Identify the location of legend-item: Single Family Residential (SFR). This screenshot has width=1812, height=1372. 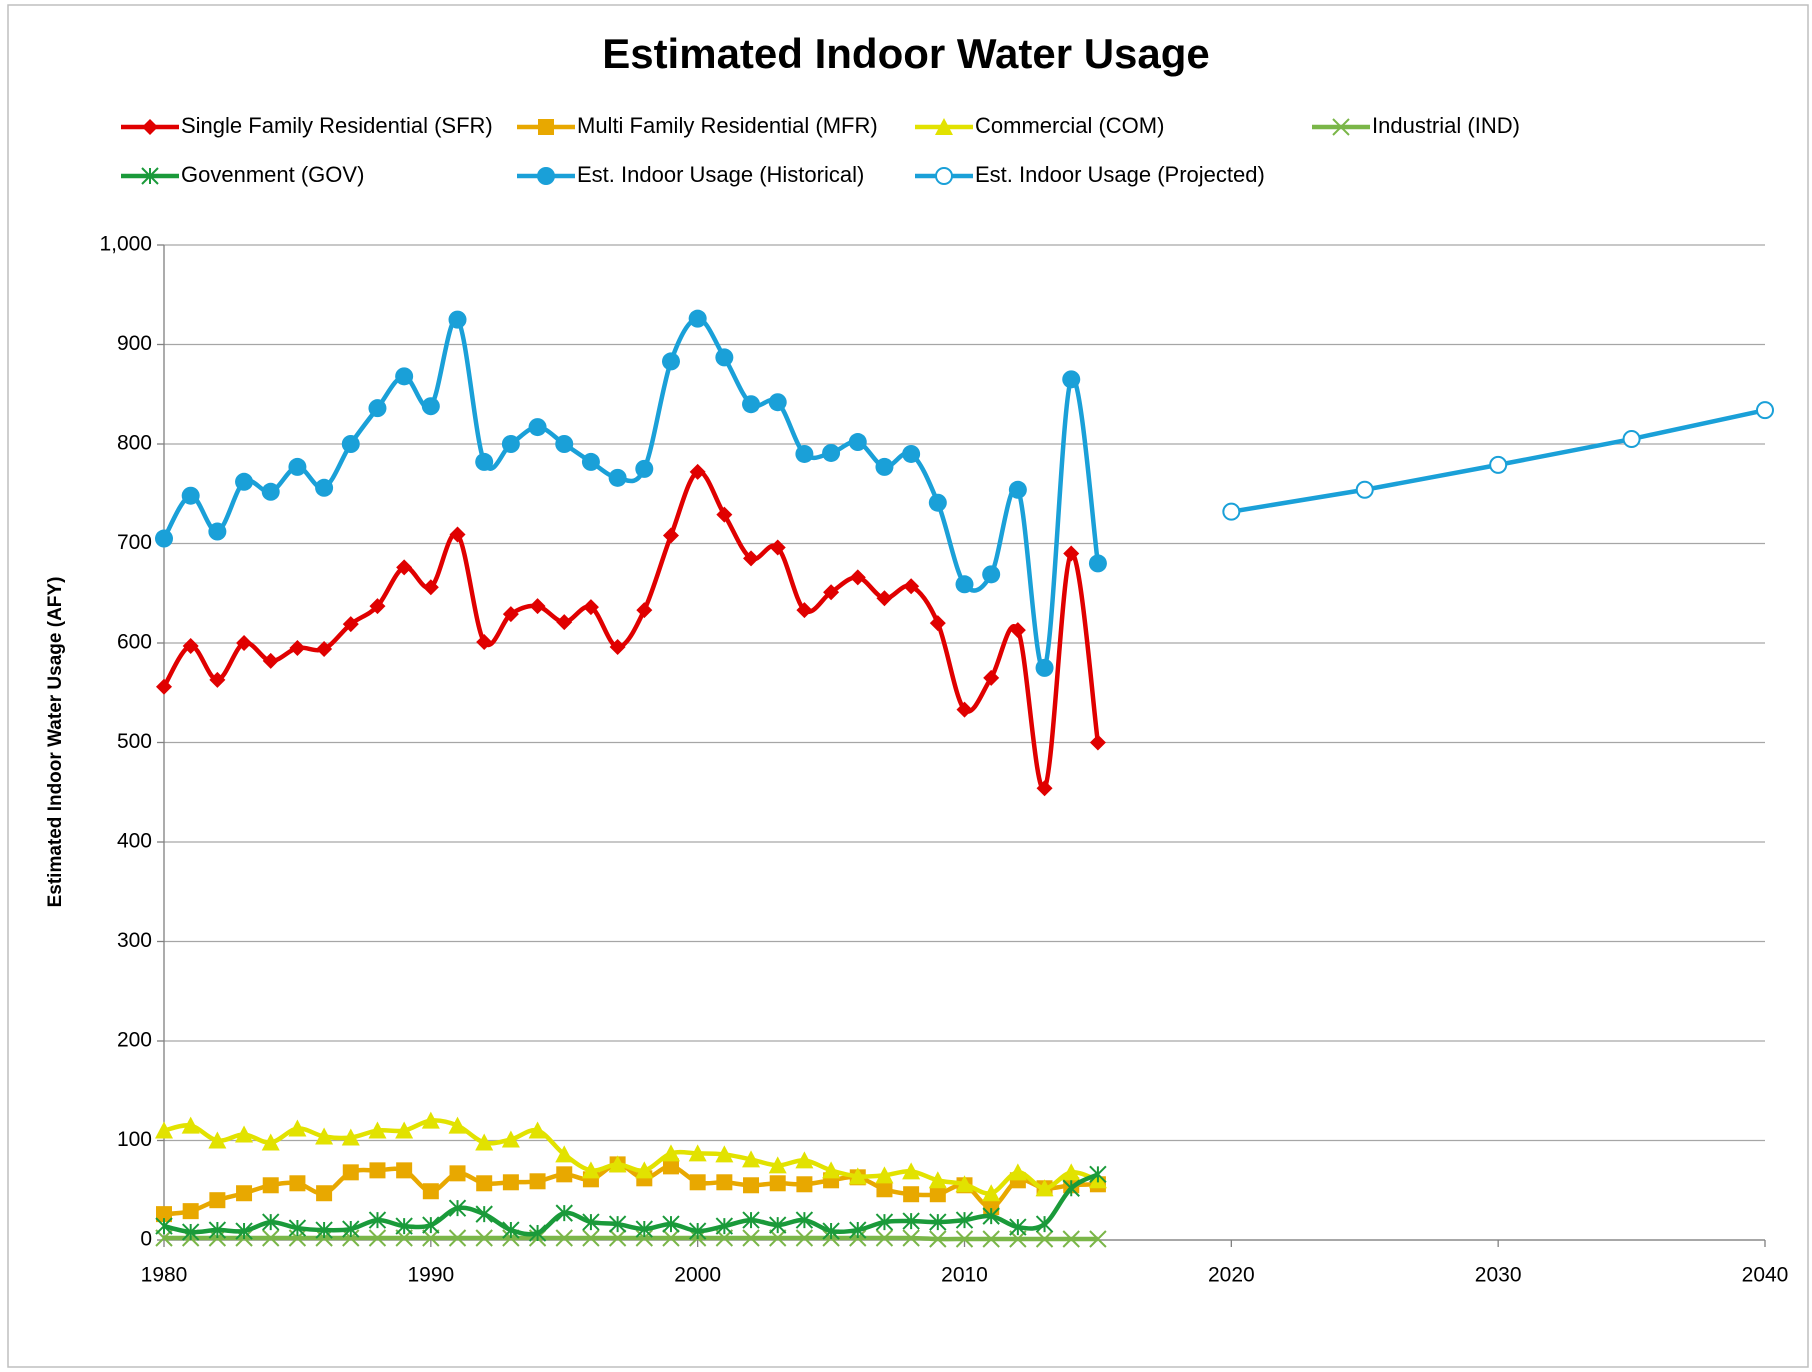
(307, 125).